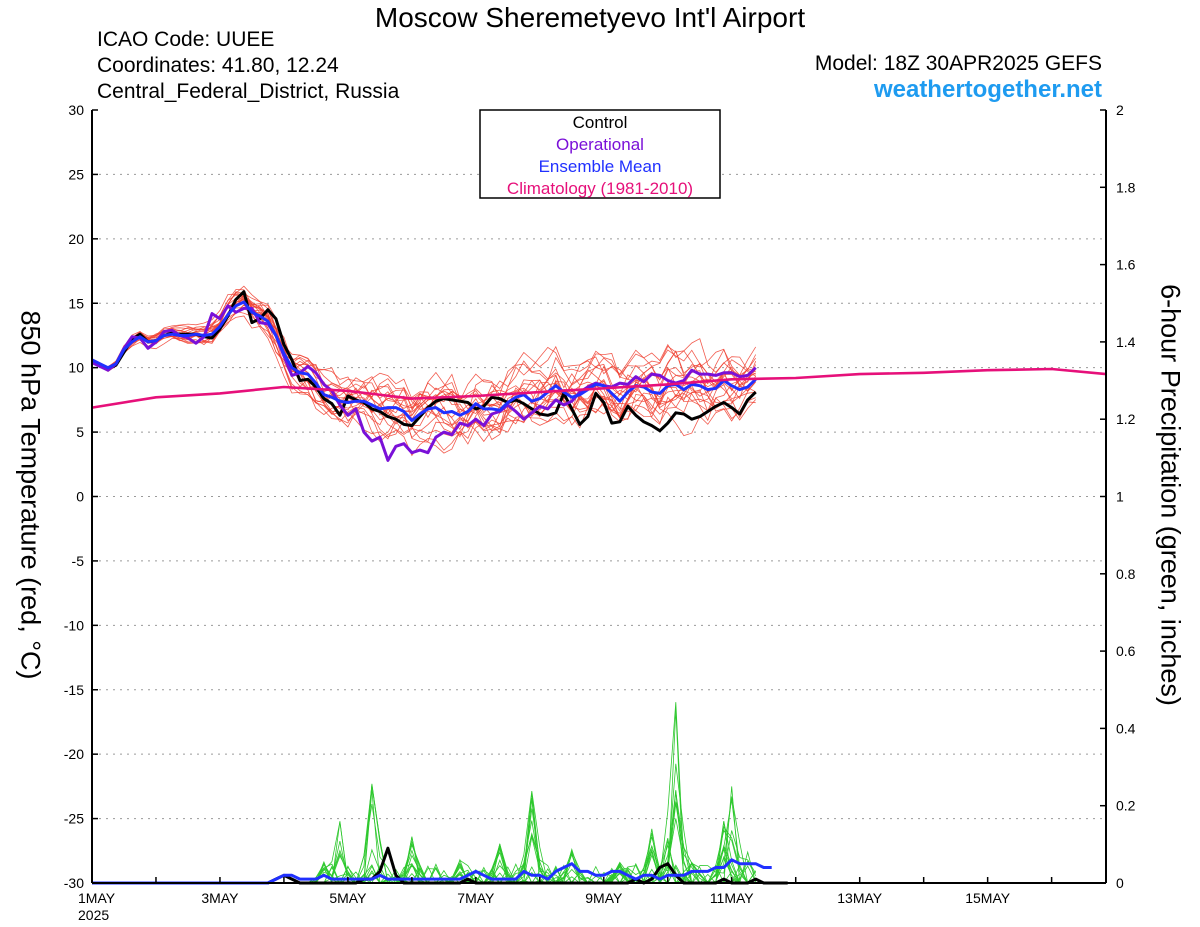 The height and width of the screenshot is (927, 1200). Describe the element at coordinates (1126, 574) in the screenshot. I see `y-tick-label-right: 0.8` at that location.